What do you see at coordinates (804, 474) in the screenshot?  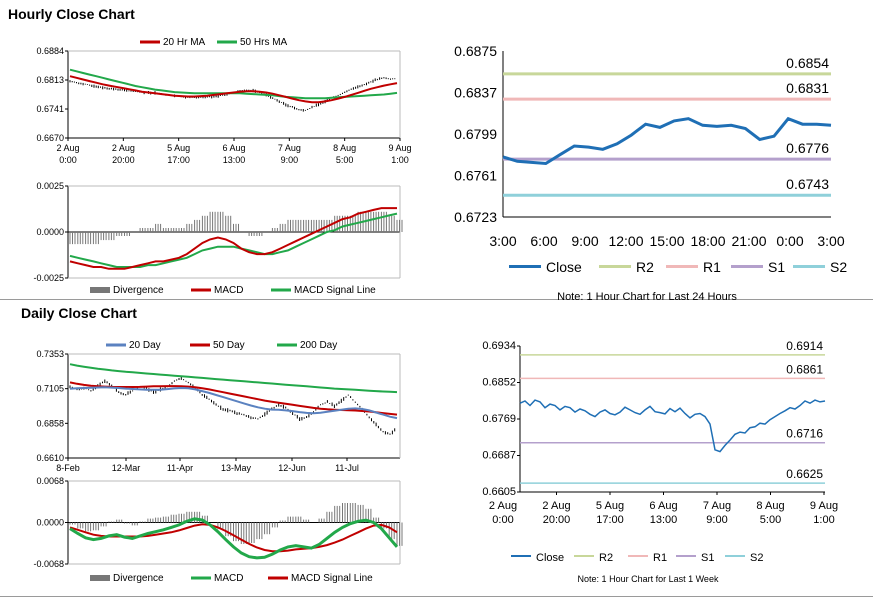 I see `week-level-s2-label: 0.6625` at bounding box center [804, 474].